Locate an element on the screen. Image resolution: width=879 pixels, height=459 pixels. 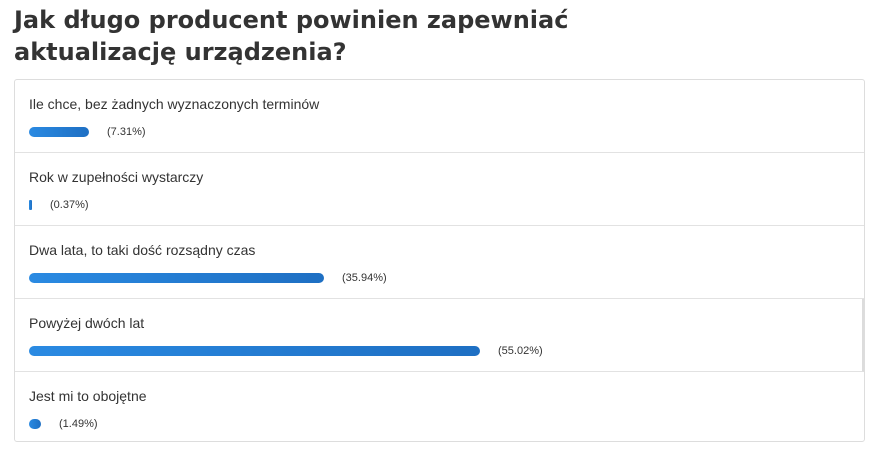
poll-option-label: Jest mi to obojętne is located at coordinates (88, 396).